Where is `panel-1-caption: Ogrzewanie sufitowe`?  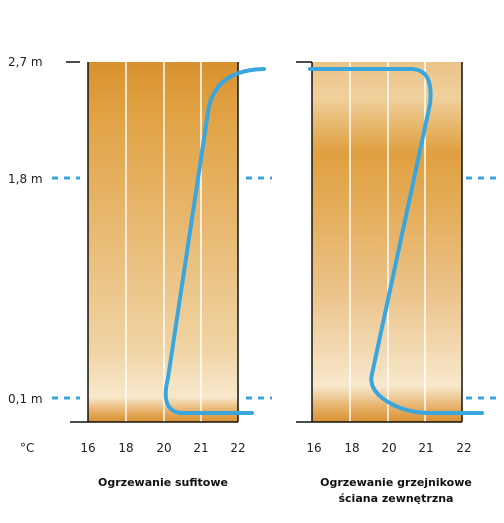
panel-1-caption: Ogrzewanie sufitowe is located at coordinates (163, 482).